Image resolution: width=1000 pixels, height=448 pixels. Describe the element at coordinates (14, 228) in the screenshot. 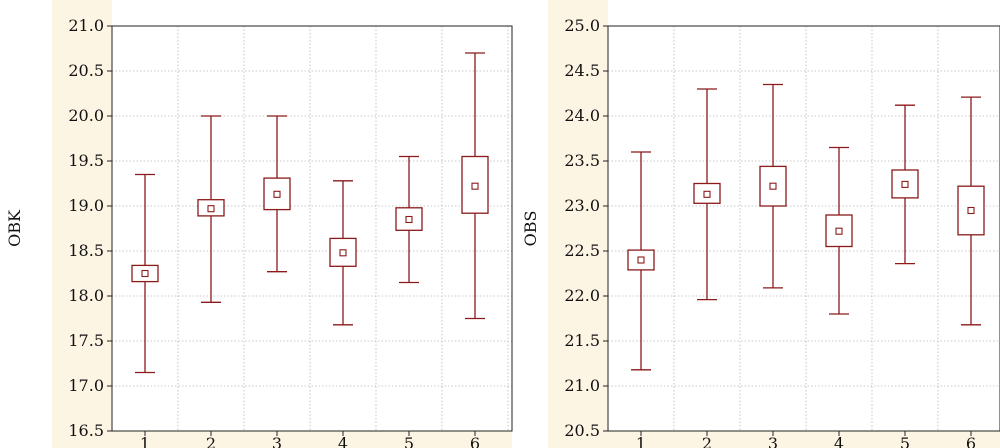

I see `y-axis-label-obk: OBK` at that location.